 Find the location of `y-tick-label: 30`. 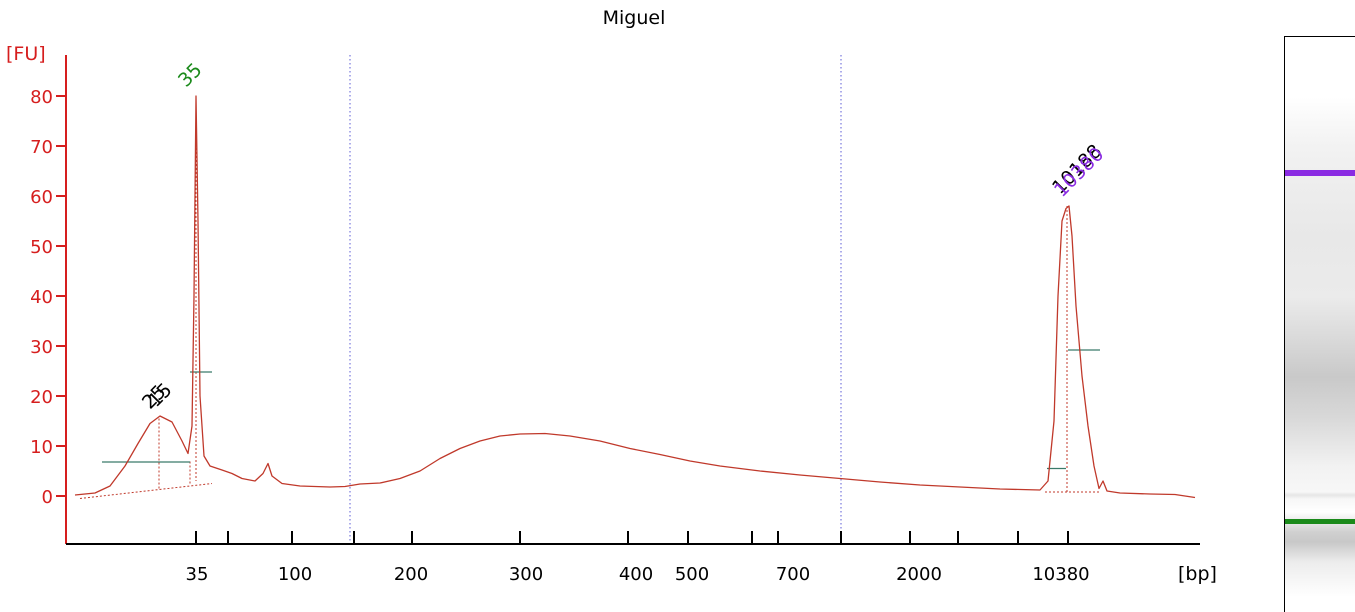

y-tick-label: 30 is located at coordinates (41, 347).